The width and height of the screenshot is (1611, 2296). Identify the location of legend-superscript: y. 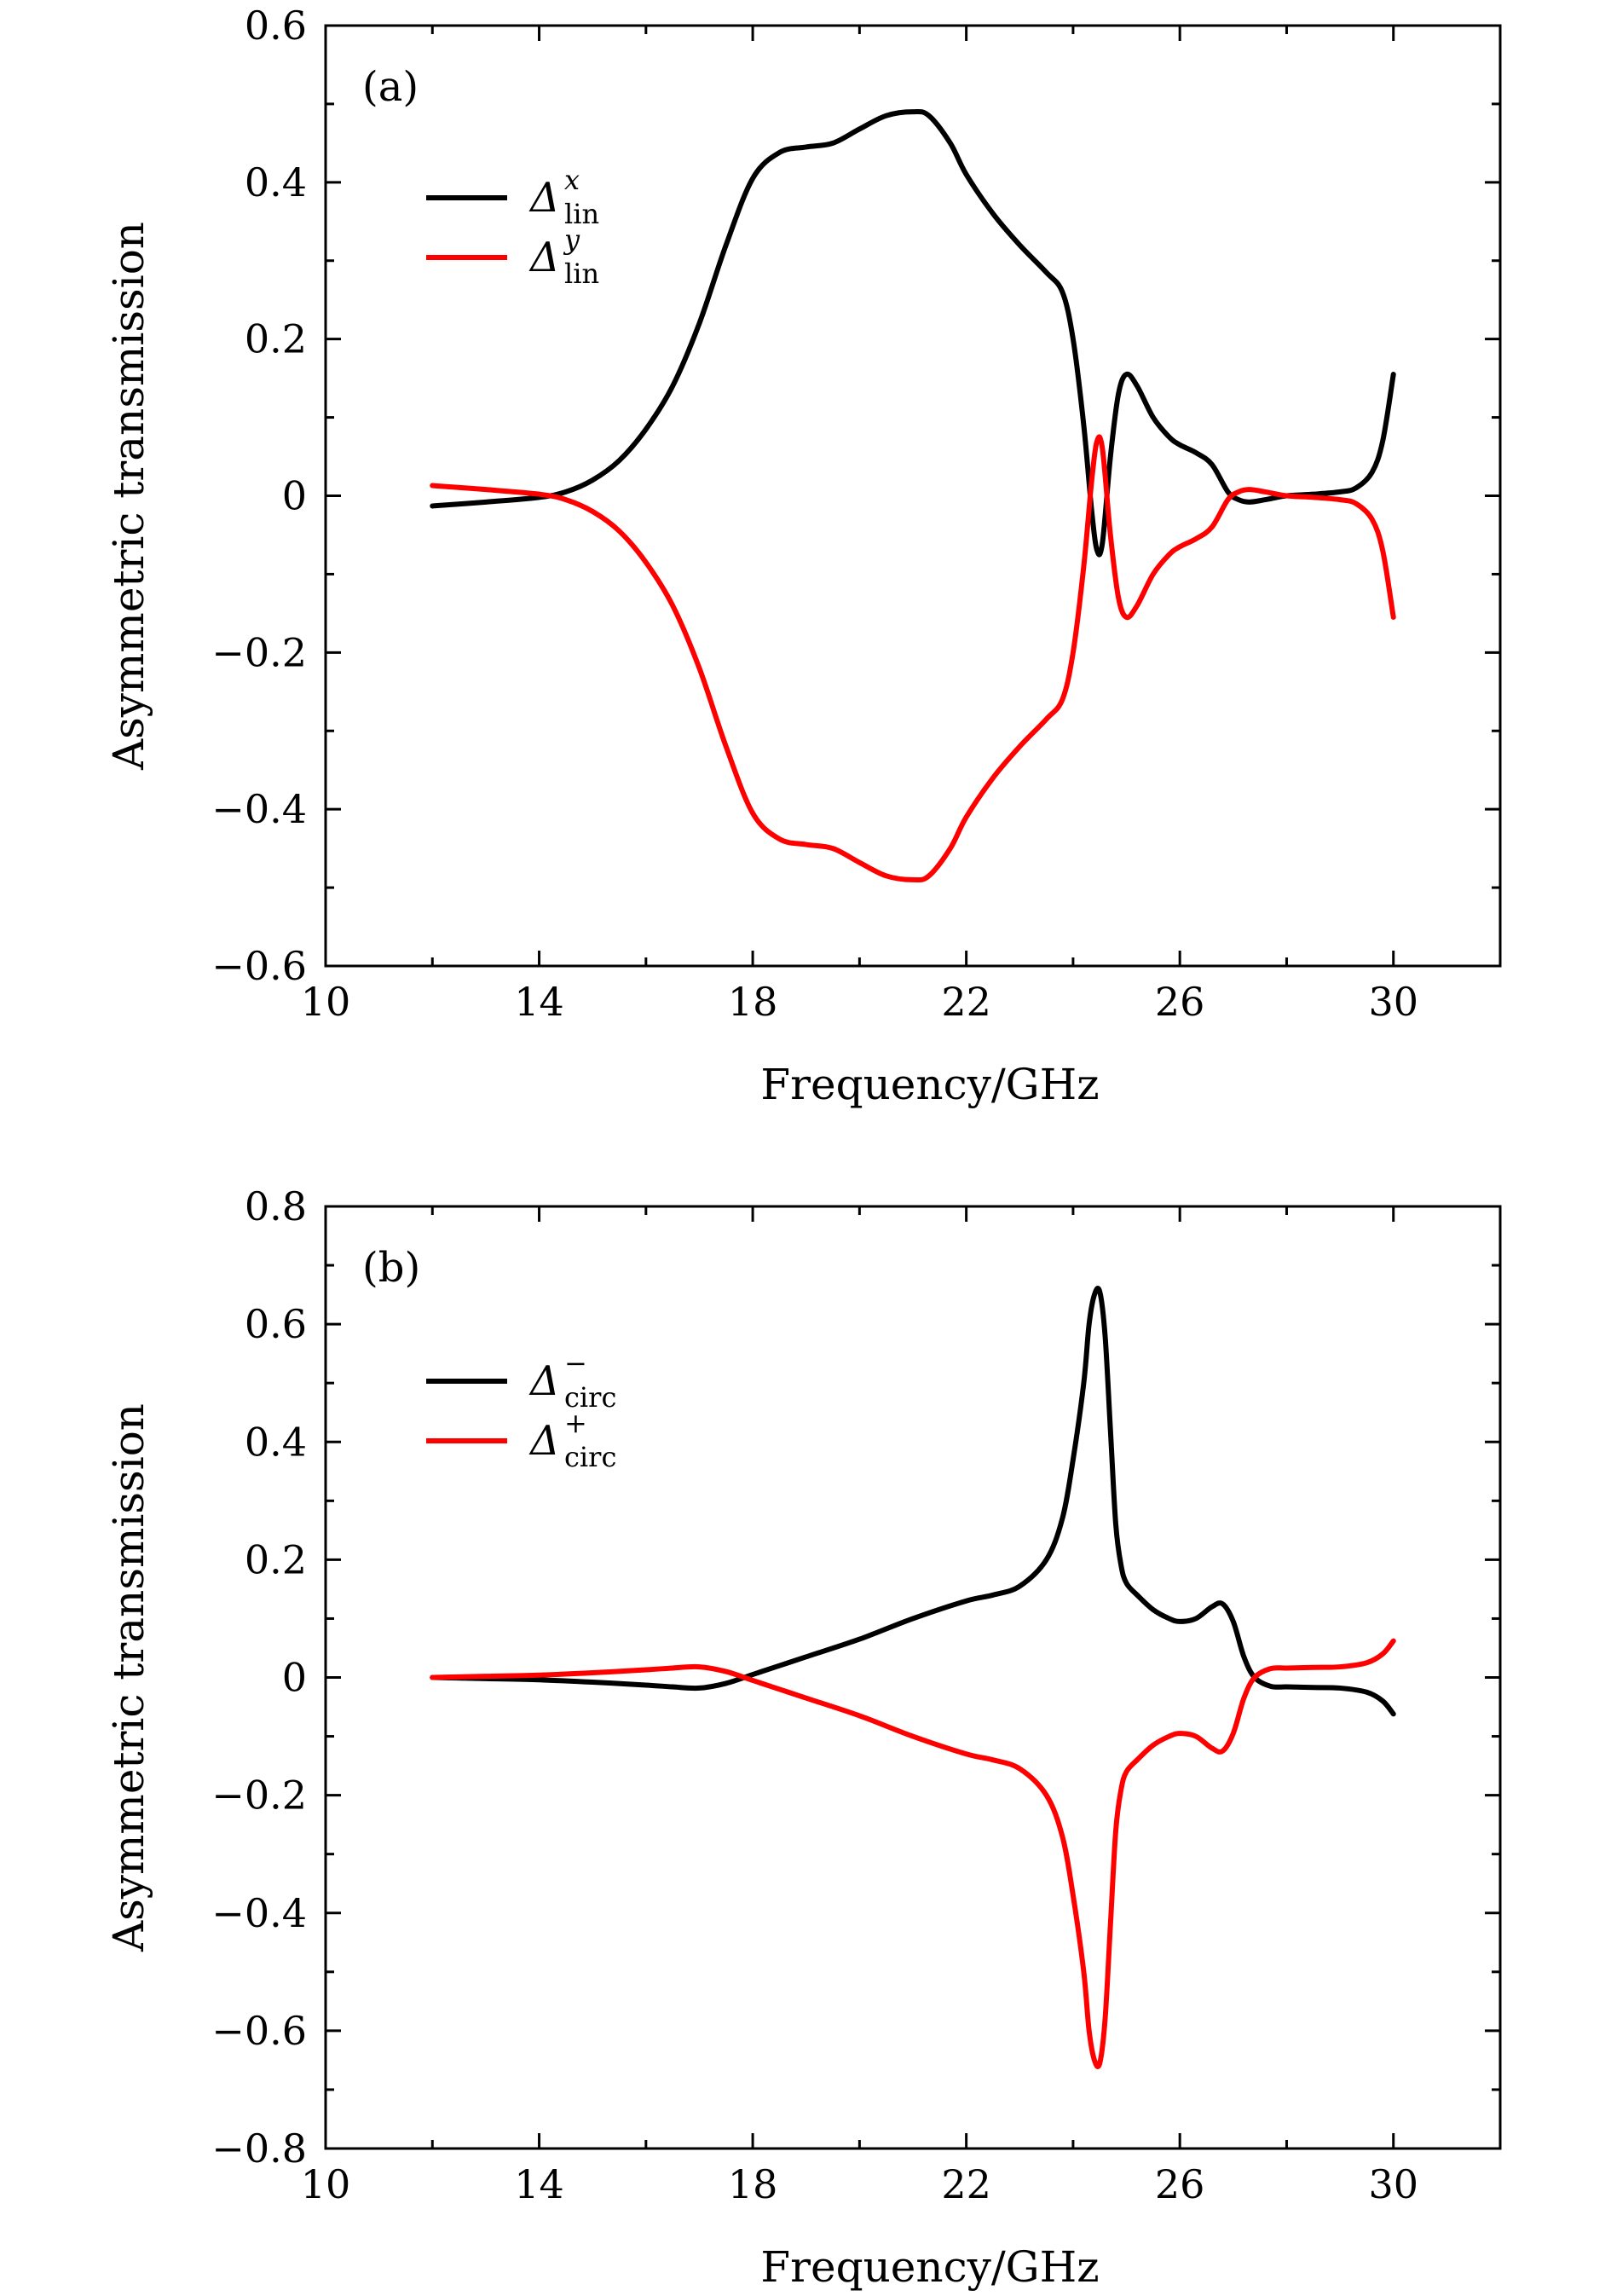
(571, 240).